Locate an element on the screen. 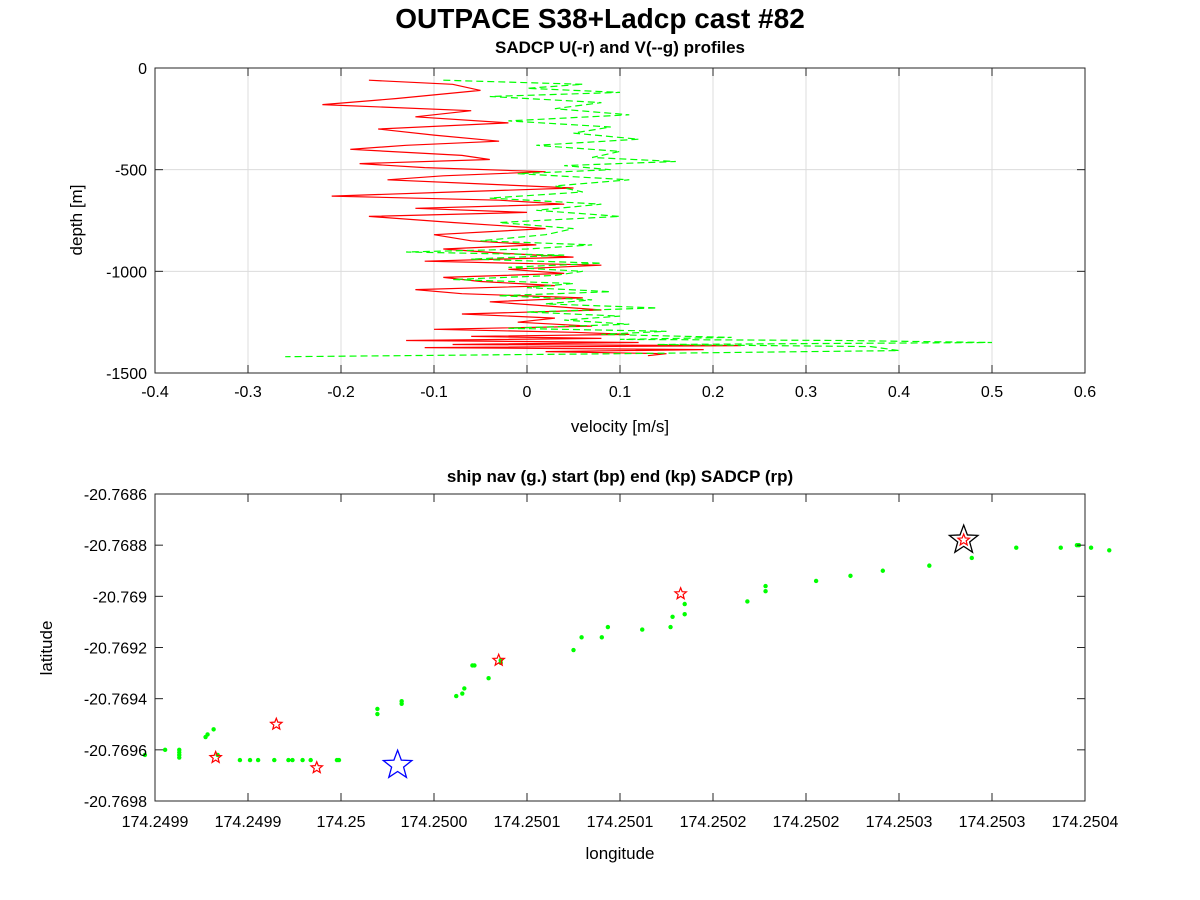 The height and width of the screenshot is (900, 1200). nav-y-tick-label: -20.7698 is located at coordinates (115, 802).